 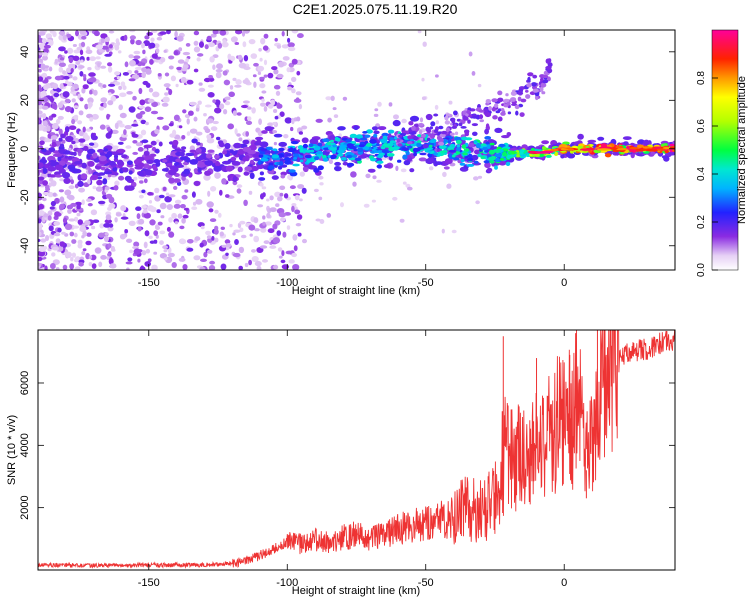 What do you see at coordinates (701, 78) in the screenshot?
I see `colorbar-tick-label: 0.8` at bounding box center [701, 78].